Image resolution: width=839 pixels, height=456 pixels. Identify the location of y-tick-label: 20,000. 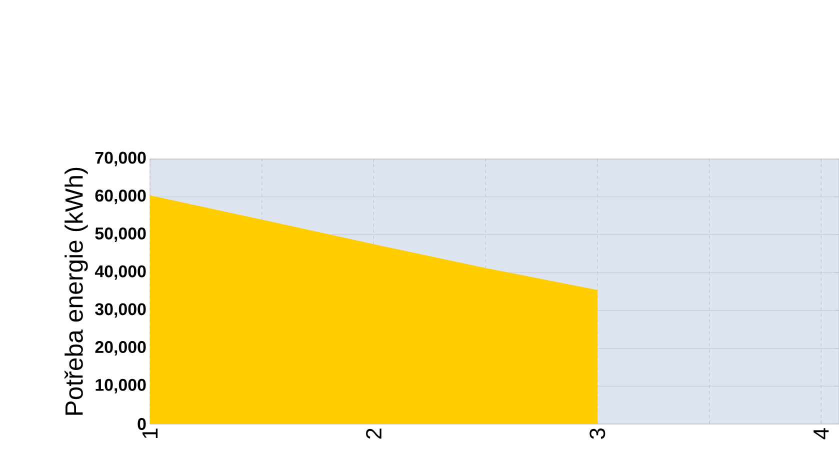
(120, 348).